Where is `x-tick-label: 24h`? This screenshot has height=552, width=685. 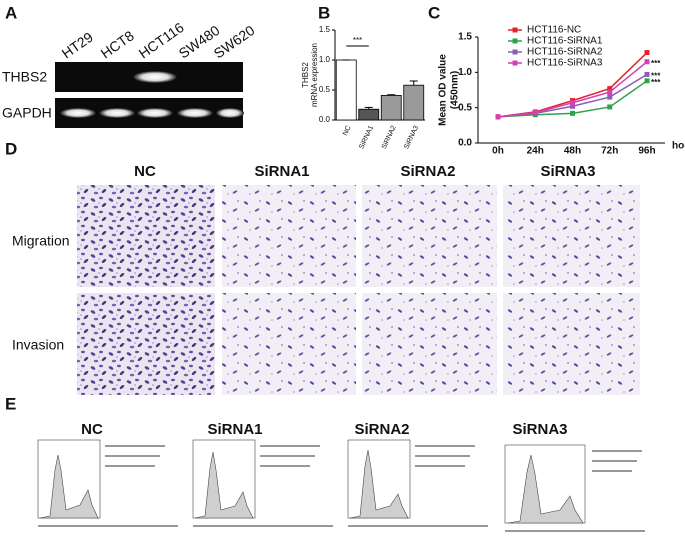 x-tick-label: 24h is located at coordinates (535, 151).